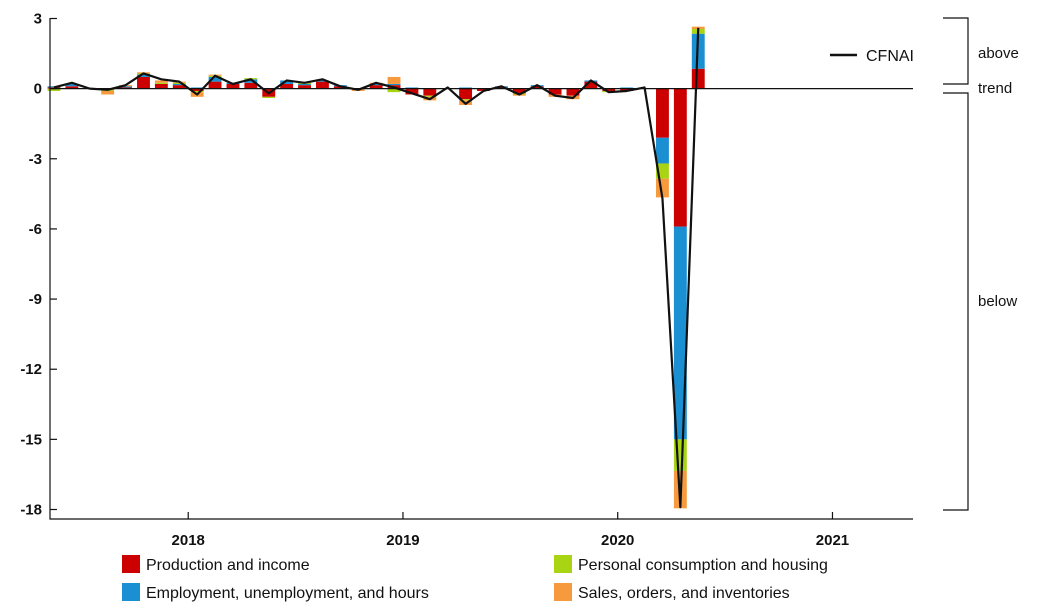 The image size is (1042, 610). What do you see at coordinates (31, 510) in the screenshot?
I see `y-tick-label-7: -18` at bounding box center [31, 510].